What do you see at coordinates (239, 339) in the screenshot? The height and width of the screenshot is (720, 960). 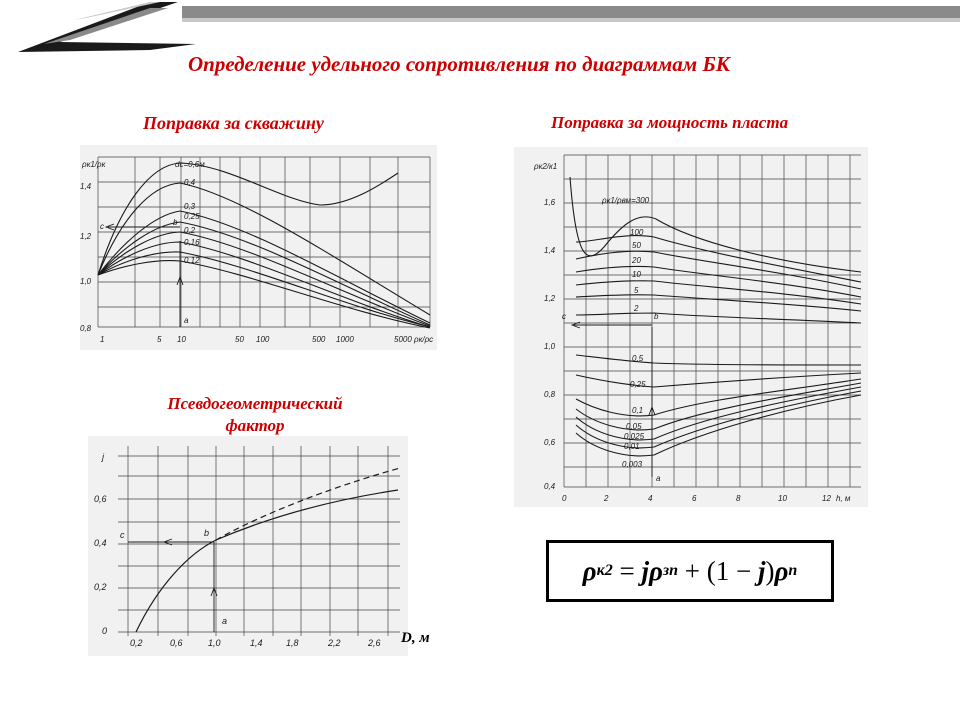 I see `borehole-xtick: 50` at bounding box center [239, 339].